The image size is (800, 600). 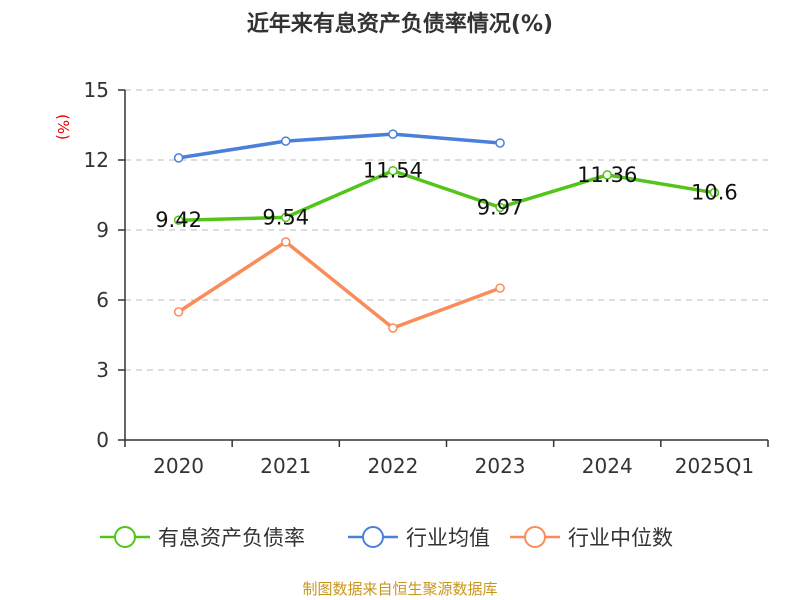 I want to click on data-label: 11.54, so click(x=393, y=171).